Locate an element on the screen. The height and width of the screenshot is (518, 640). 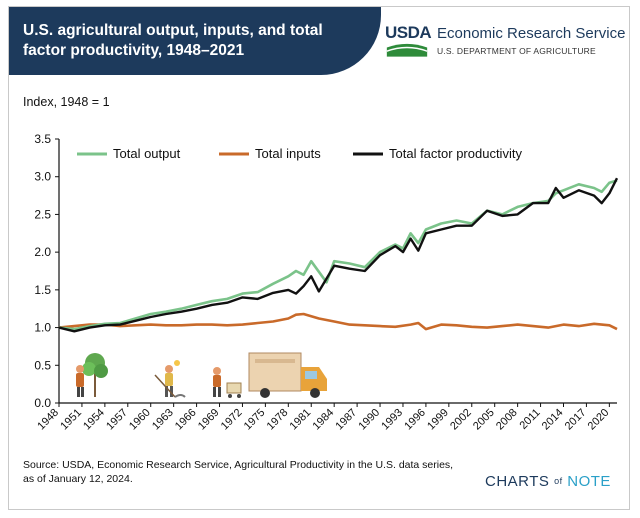
y-tick-label: 1.5 is located at coordinates (42, 290).